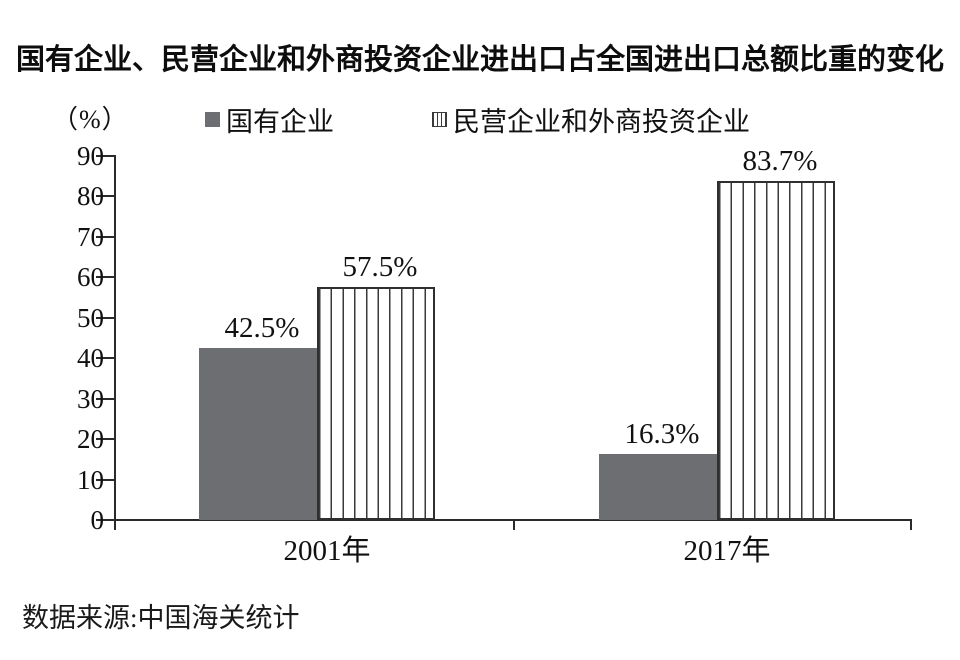  Describe the element at coordinates (280, 122) in the screenshot. I see `legend-label-state-owned: 国有企业` at that location.